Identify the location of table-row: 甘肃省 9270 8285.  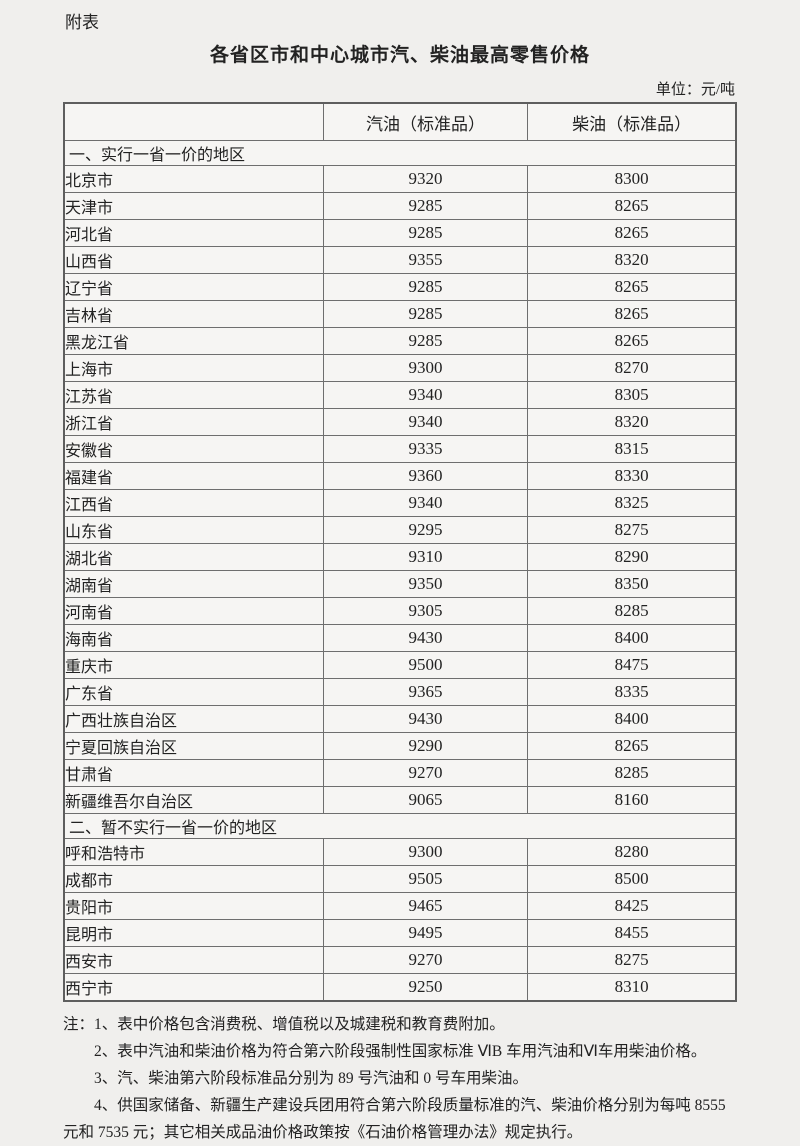
(400, 773).